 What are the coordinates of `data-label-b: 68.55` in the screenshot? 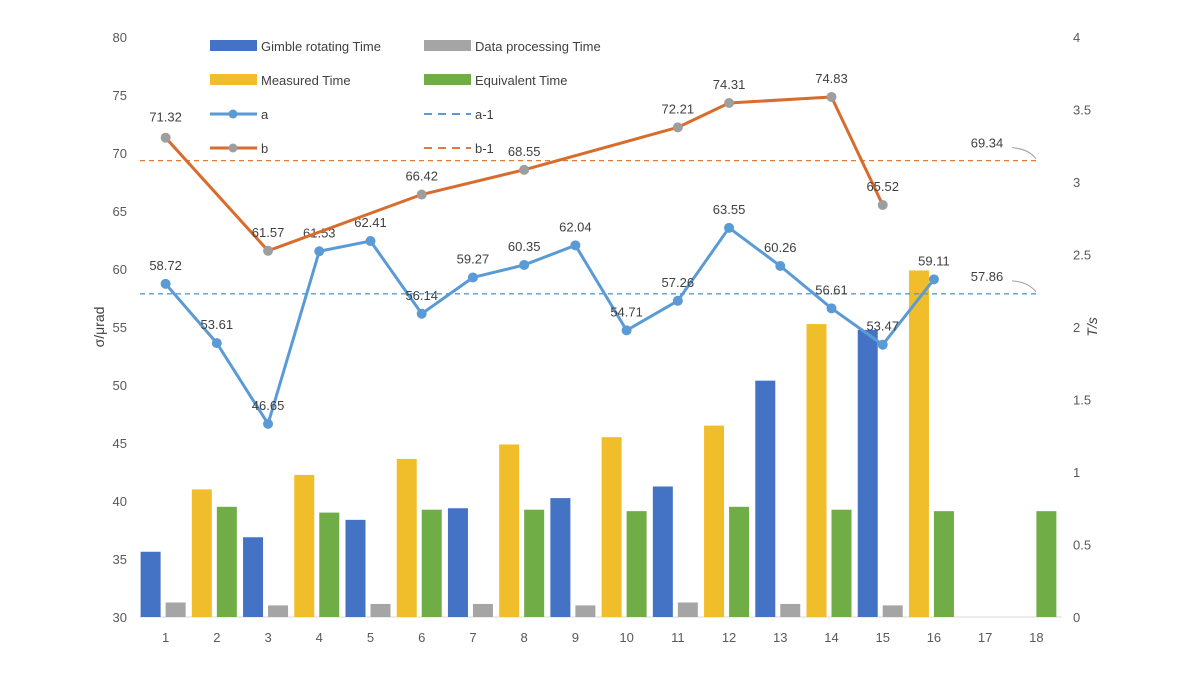 It's located at (524, 151).